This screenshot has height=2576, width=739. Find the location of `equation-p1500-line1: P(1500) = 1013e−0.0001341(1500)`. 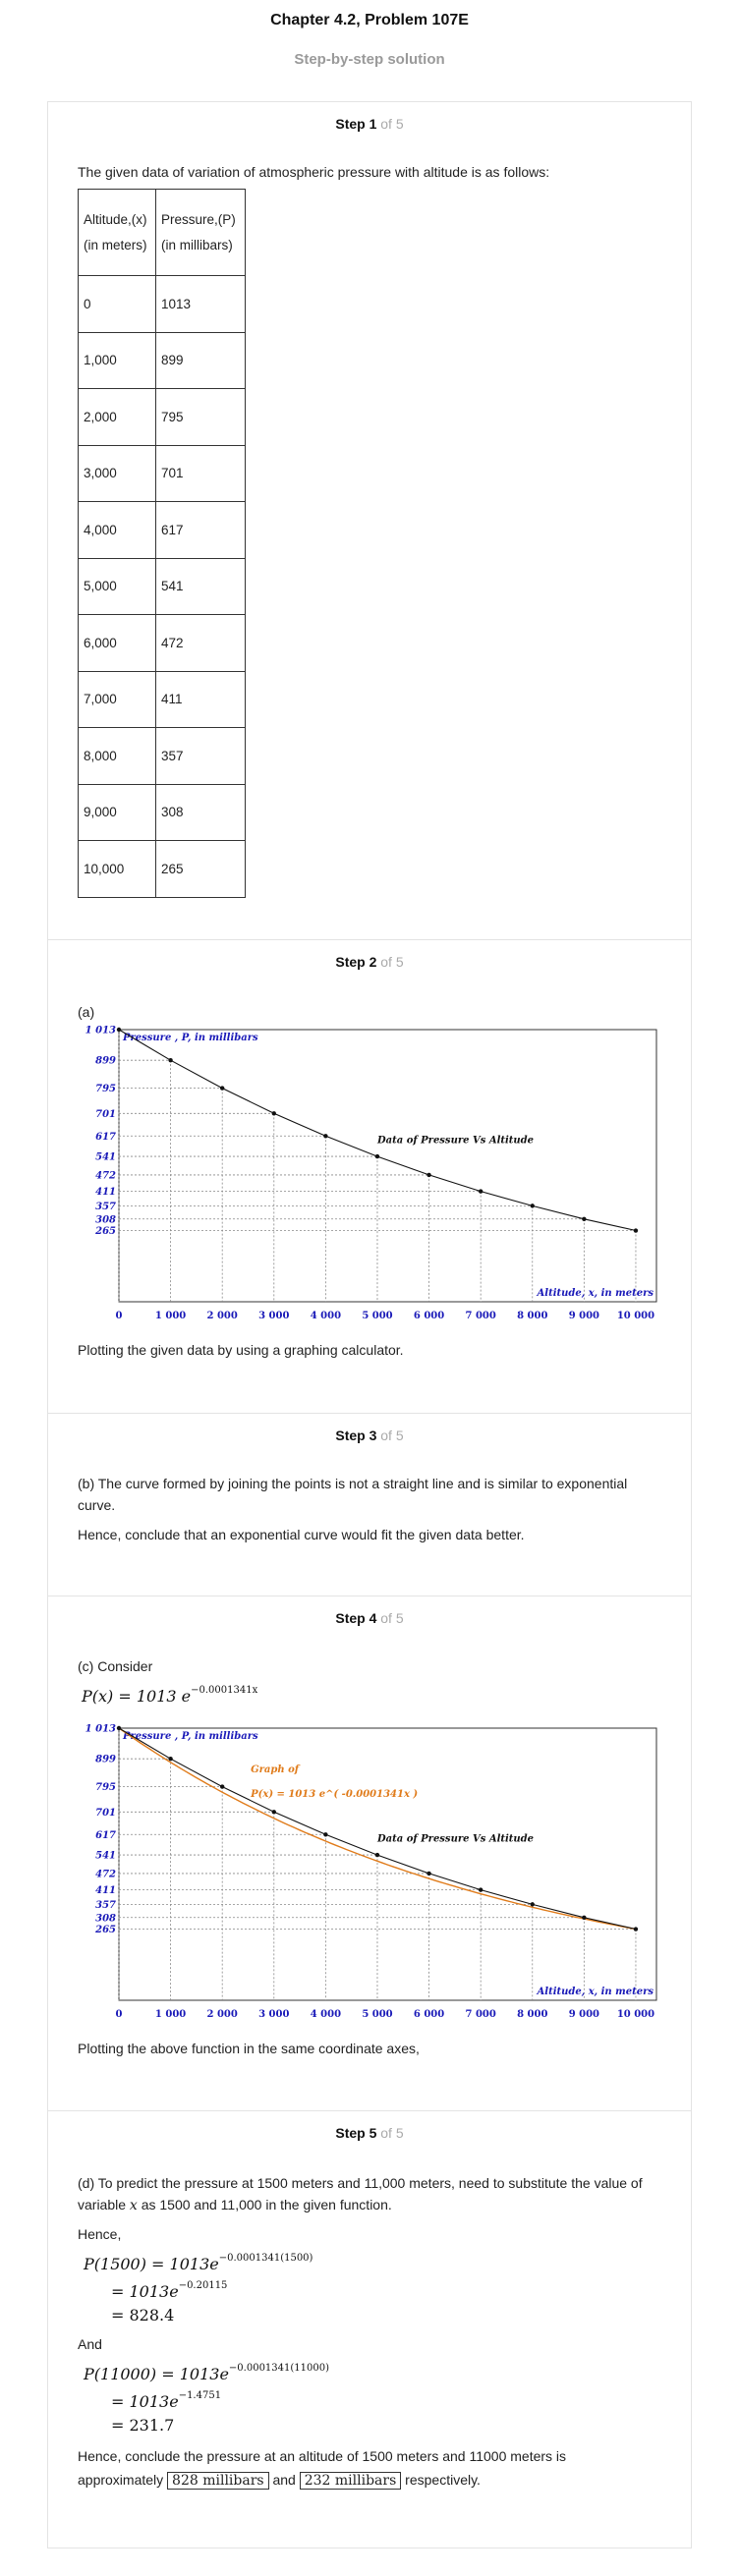

equation-p1500-line1: P(1500) = 1013e−0.0001341(1500) is located at coordinates (199, 2263).